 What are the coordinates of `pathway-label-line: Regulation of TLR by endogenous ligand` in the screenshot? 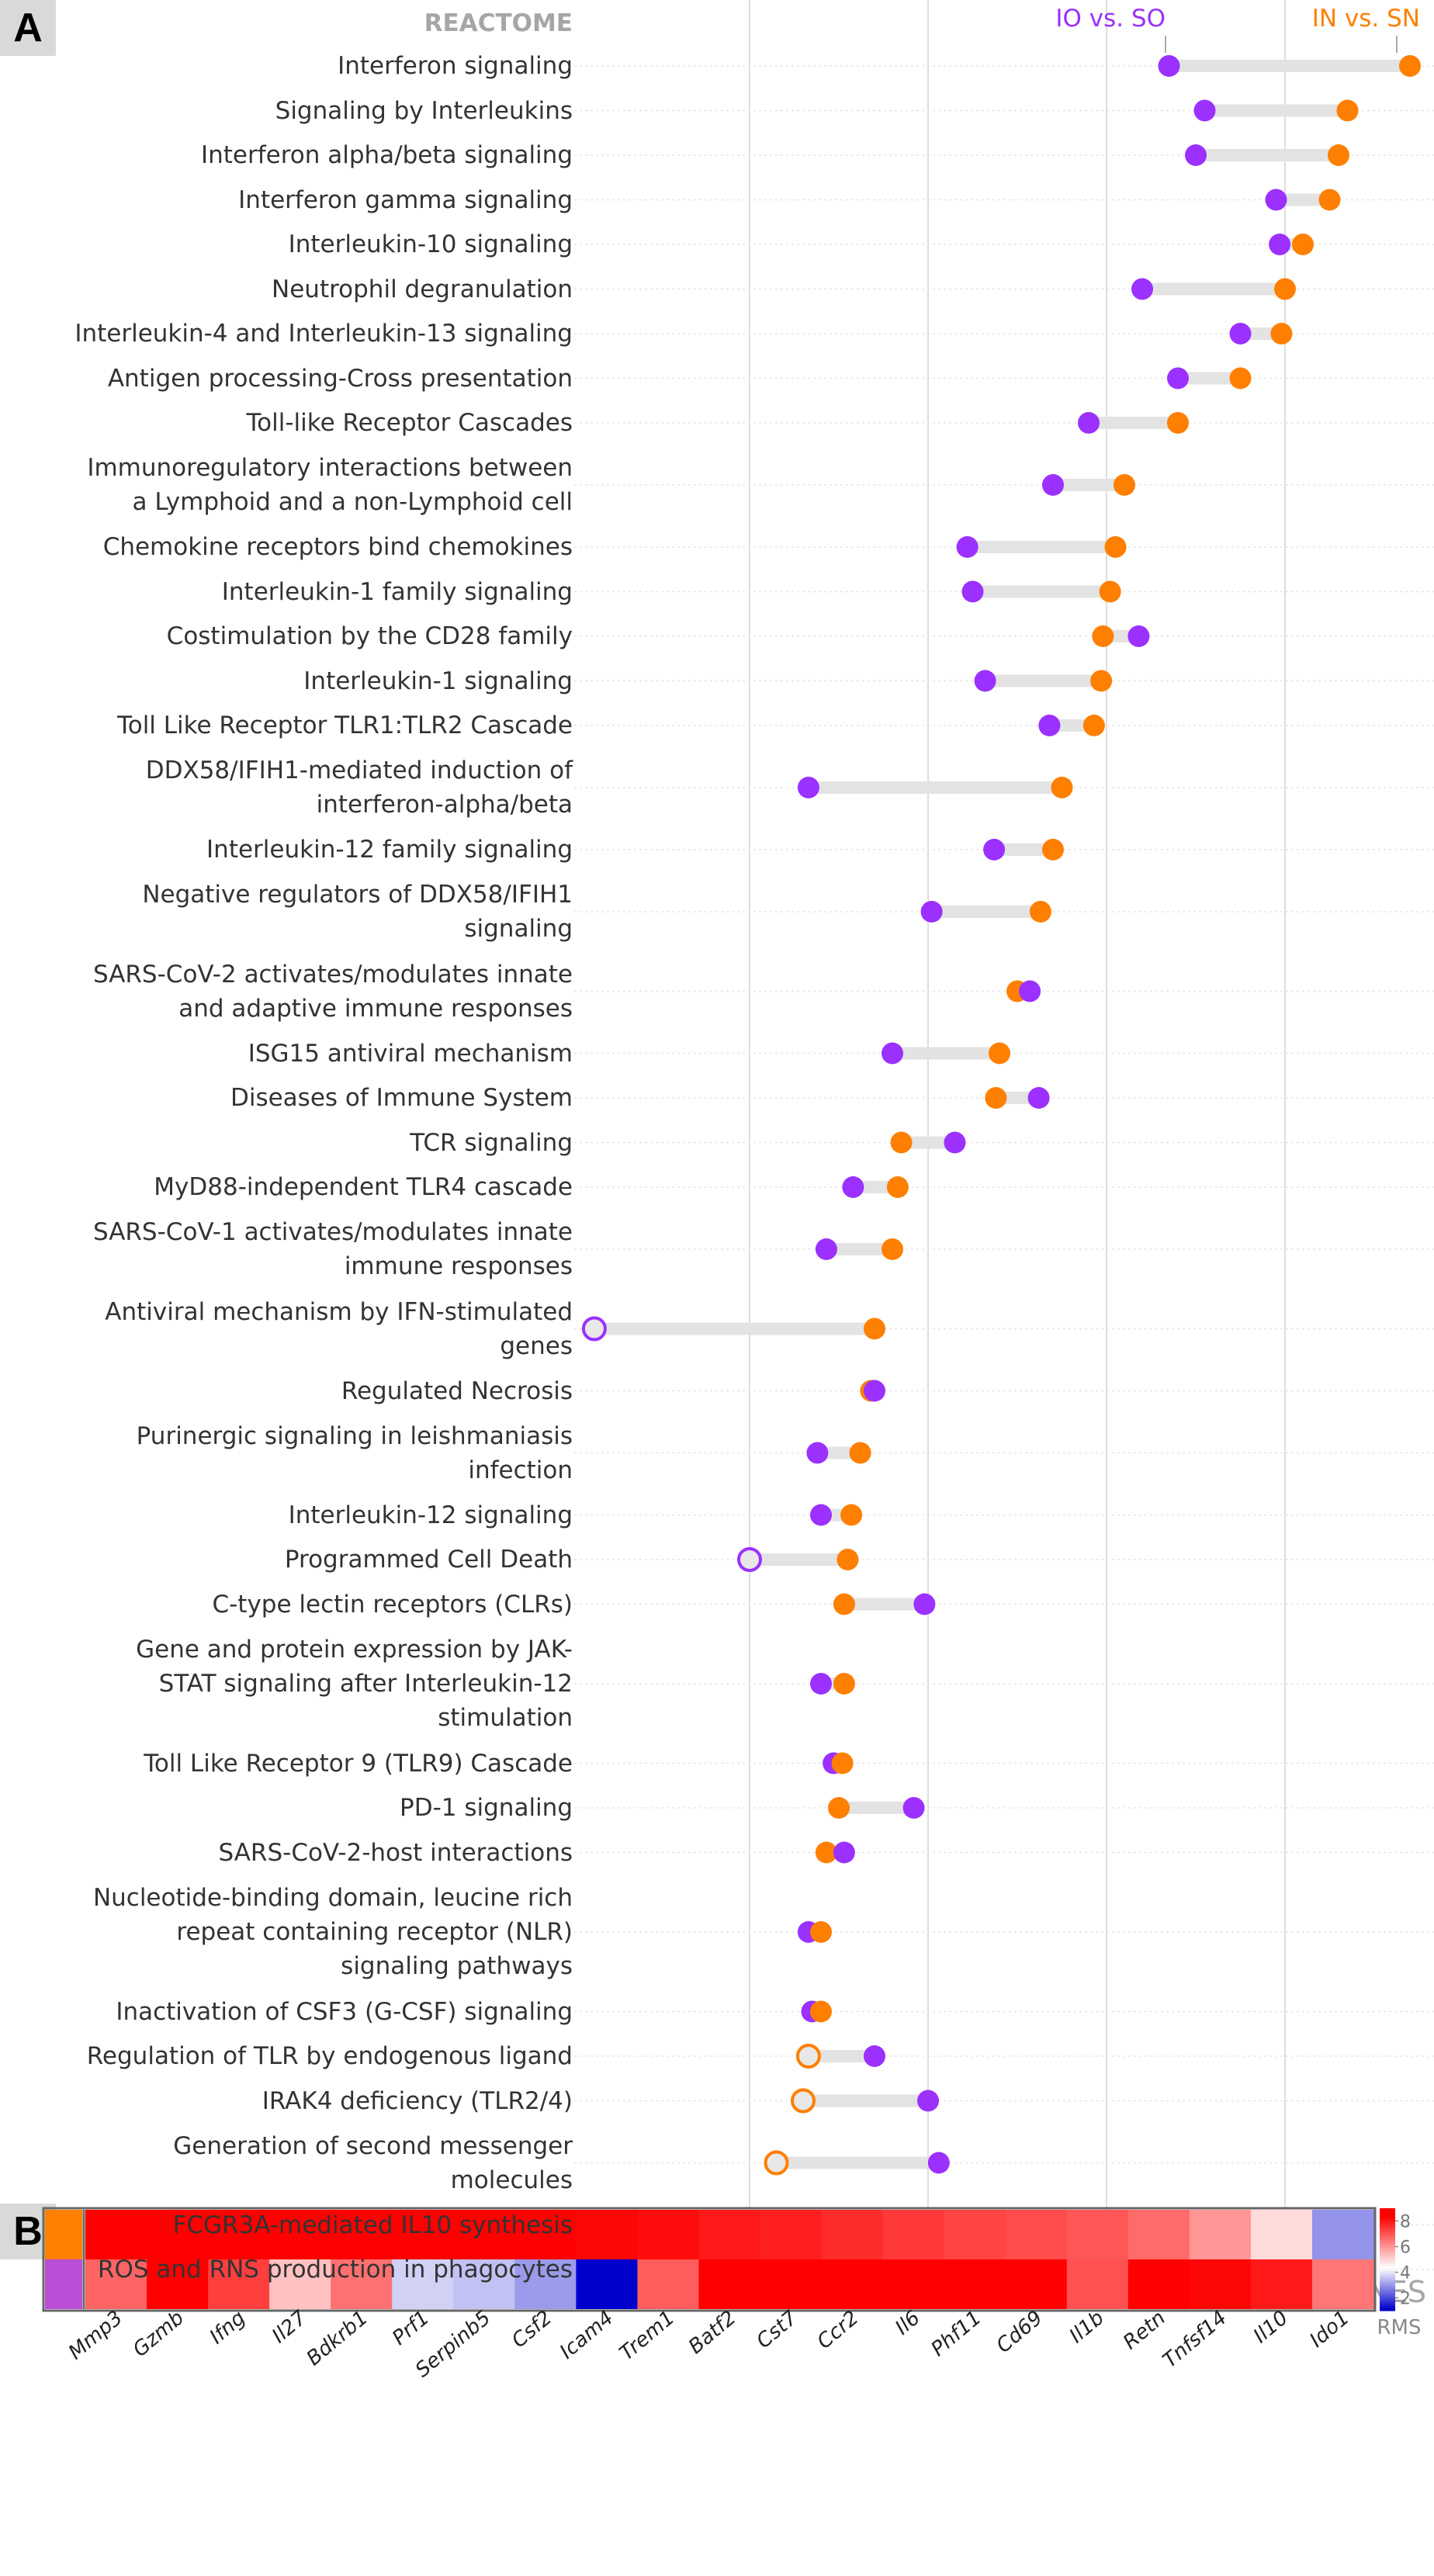 It's located at (329, 2056).